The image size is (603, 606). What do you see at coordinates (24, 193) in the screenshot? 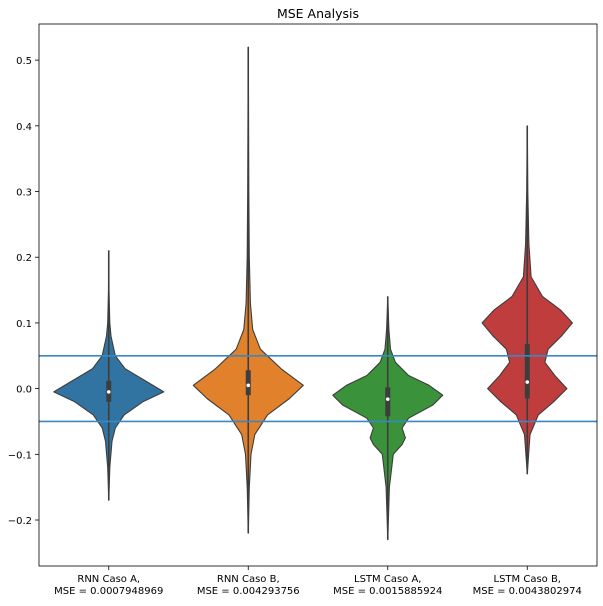
I see `y-tick-label: 0.3` at bounding box center [24, 193].